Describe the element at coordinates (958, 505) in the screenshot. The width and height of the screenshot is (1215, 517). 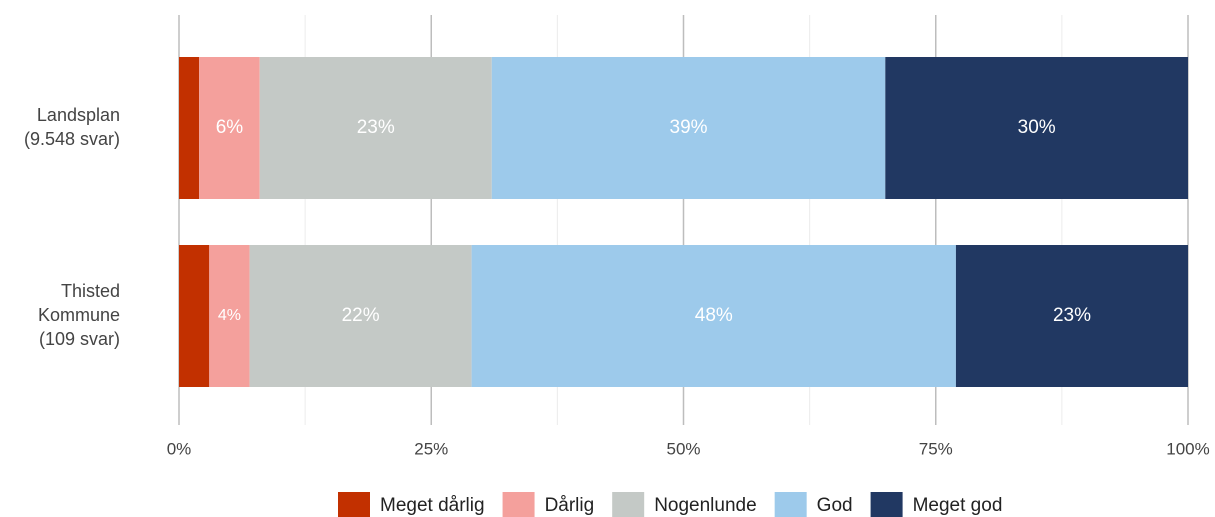
I see `legend-label: Meget god` at that location.